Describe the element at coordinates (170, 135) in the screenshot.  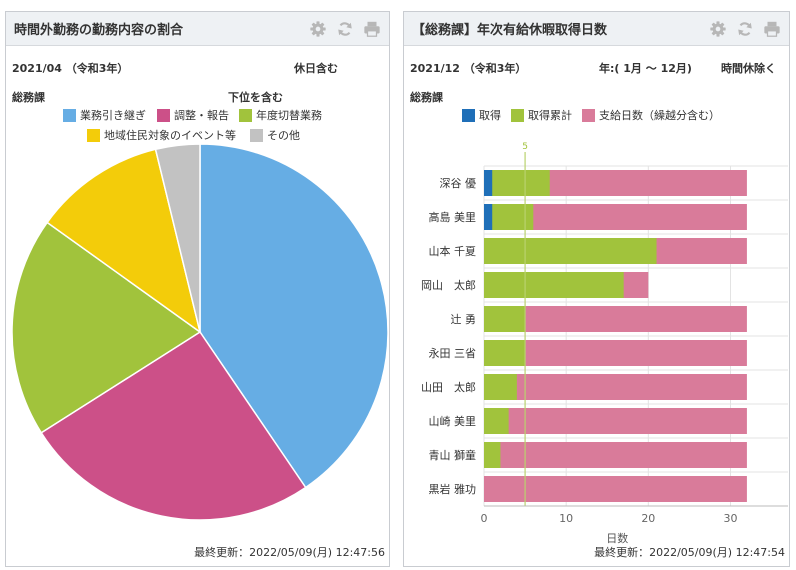
I see `legend-label: 地域住民対象のイベント等` at that location.